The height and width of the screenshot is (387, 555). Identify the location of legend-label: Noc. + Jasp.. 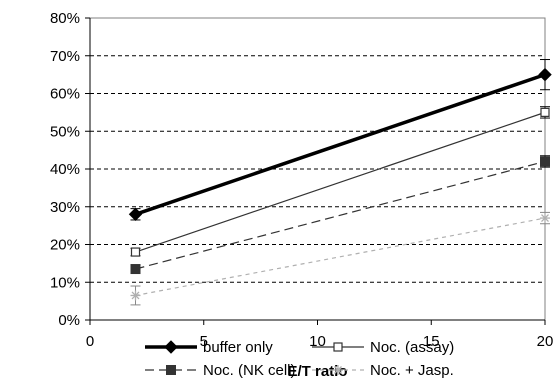
(412, 370).